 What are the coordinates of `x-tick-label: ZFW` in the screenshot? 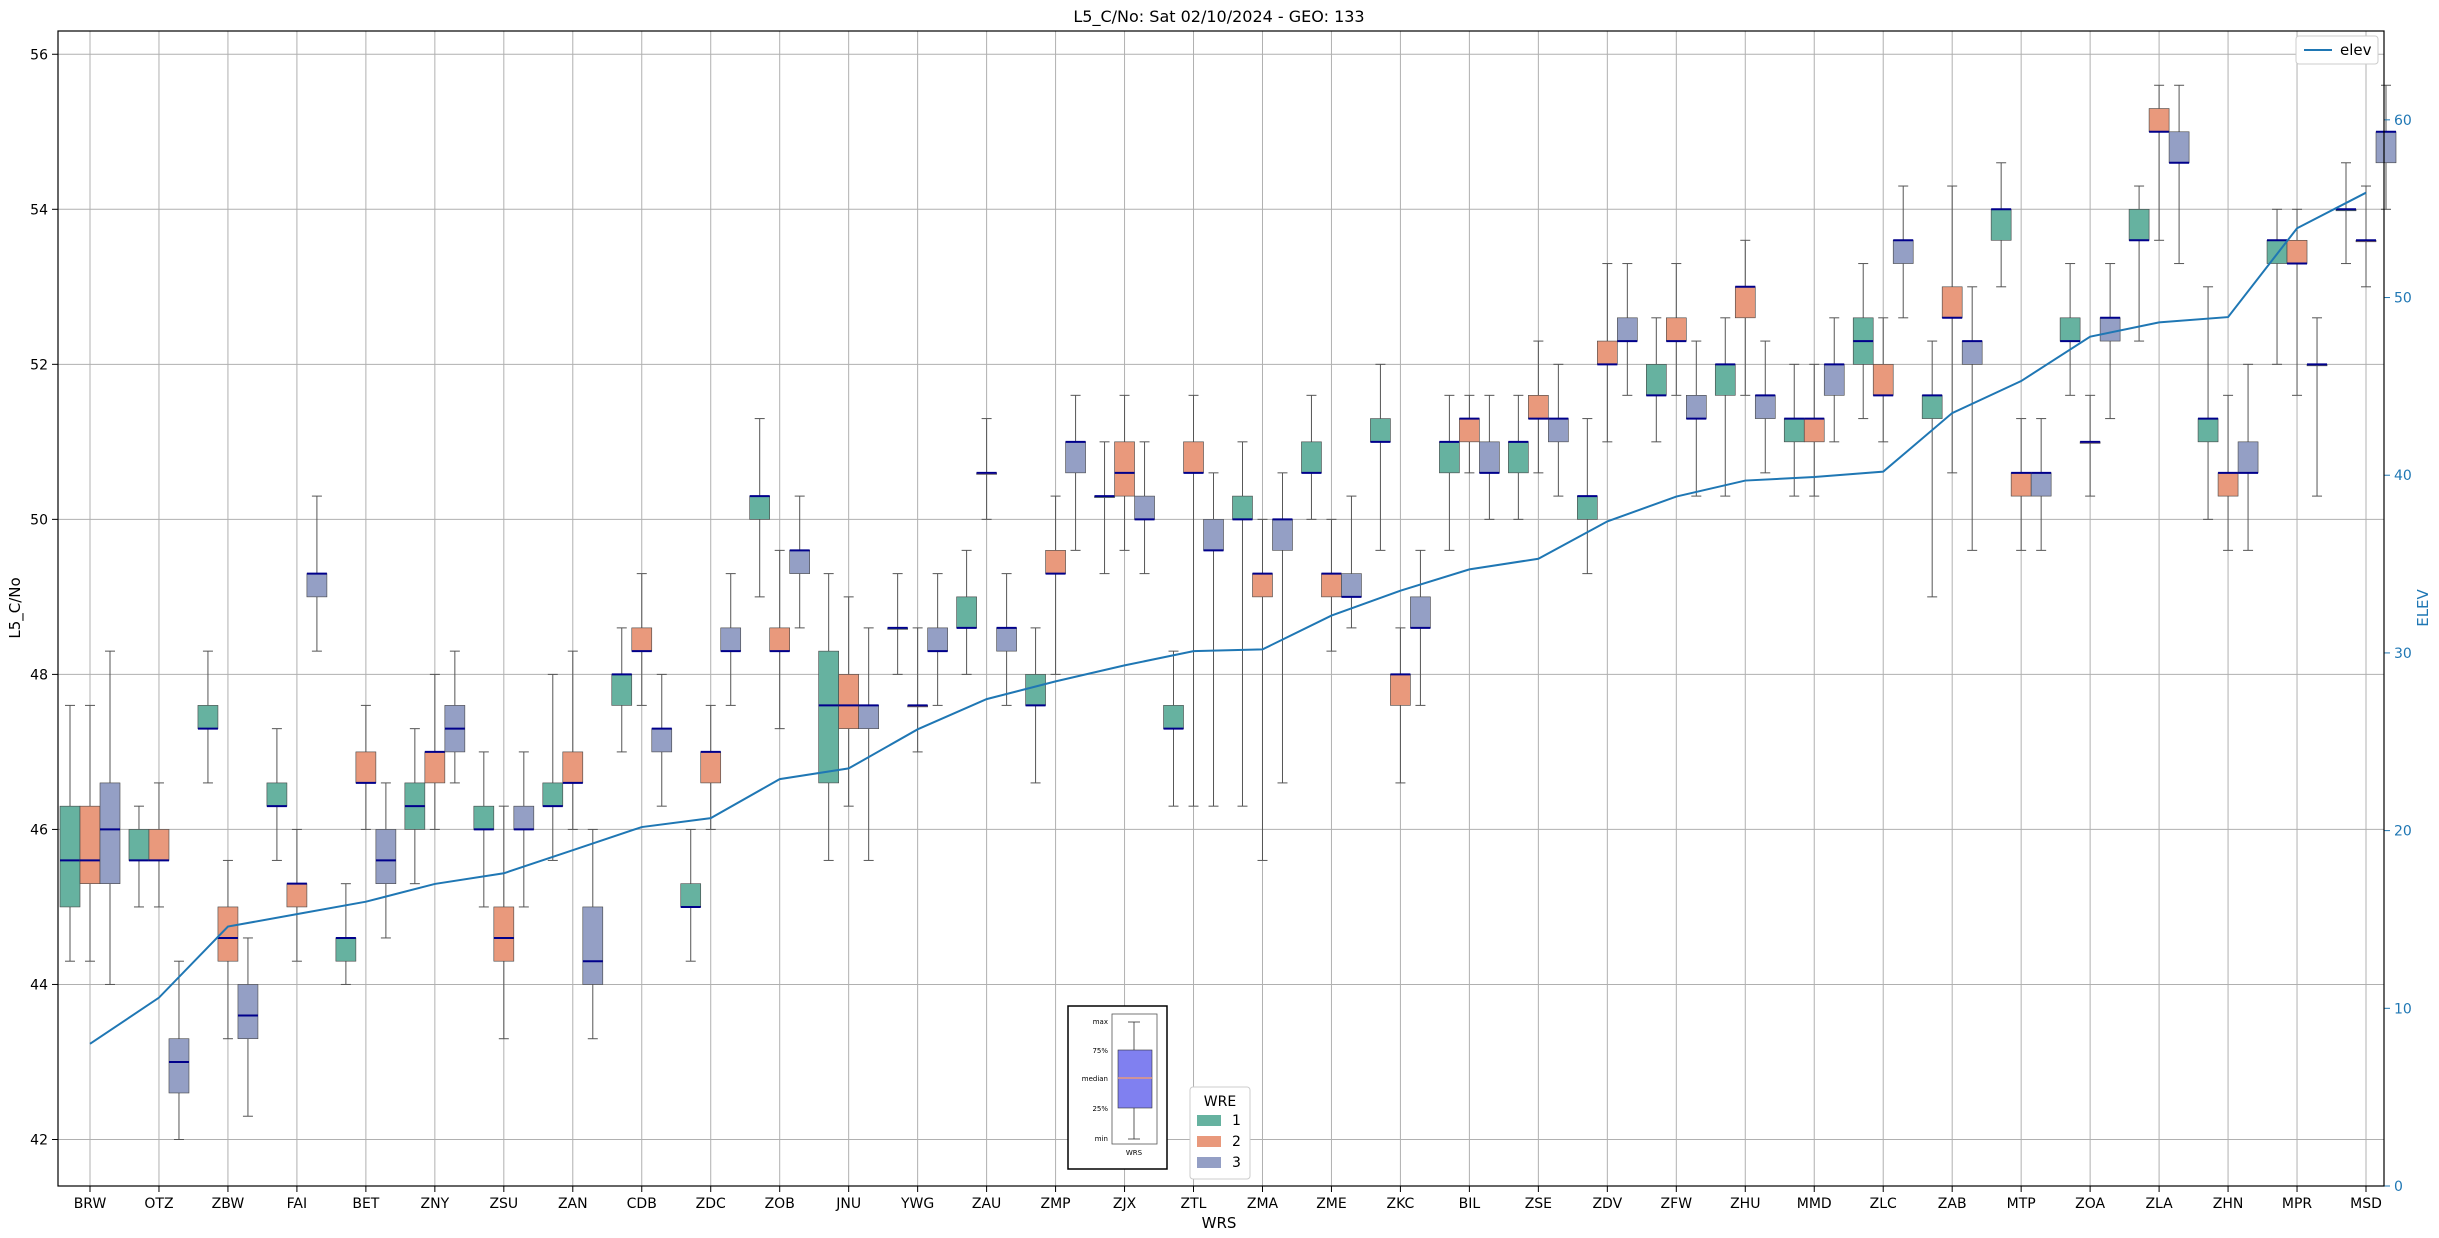 It's located at (1677, 1204).